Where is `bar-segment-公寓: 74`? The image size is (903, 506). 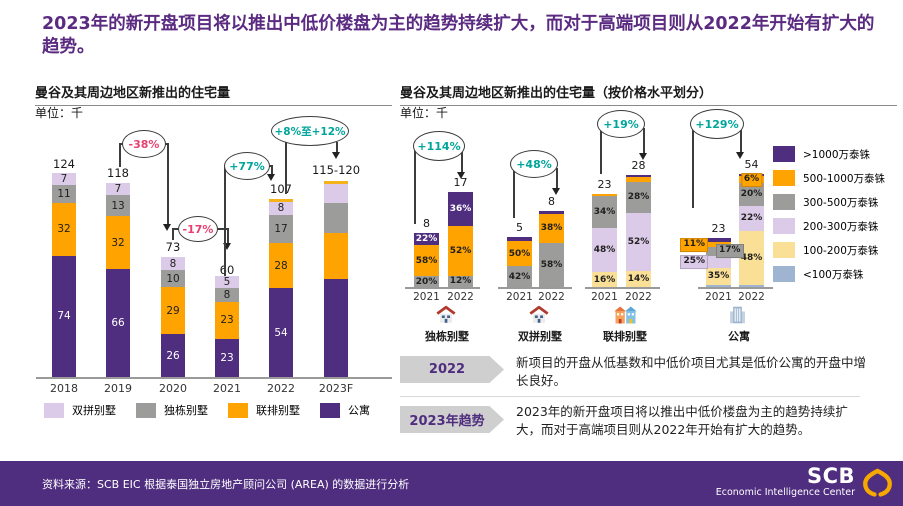
bar-segment-公寓: 74 is located at coordinates (64, 316).